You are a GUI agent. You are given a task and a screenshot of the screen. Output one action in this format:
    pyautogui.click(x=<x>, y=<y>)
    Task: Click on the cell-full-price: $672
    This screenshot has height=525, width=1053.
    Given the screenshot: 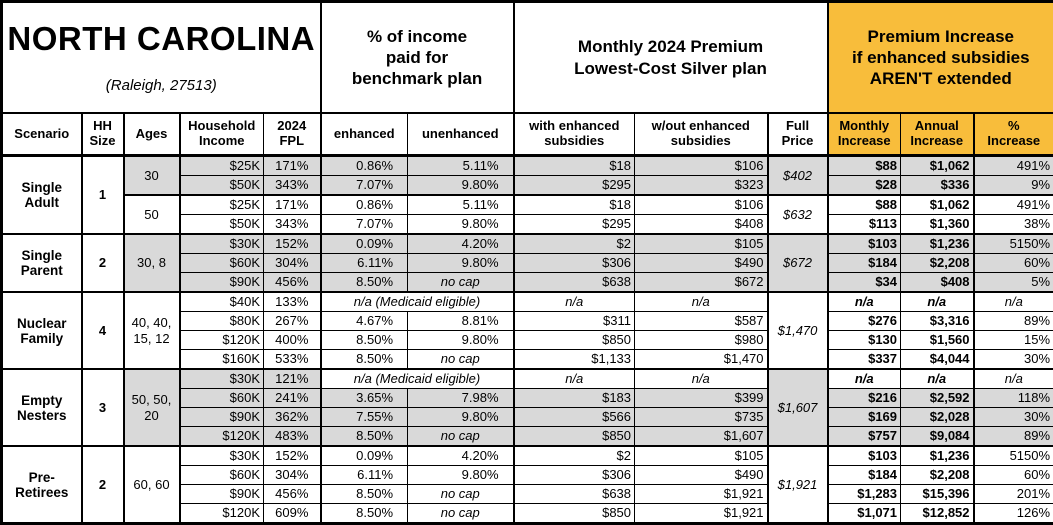 What is the action you would take?
    pyautogui.click(x=798, y=263)
    